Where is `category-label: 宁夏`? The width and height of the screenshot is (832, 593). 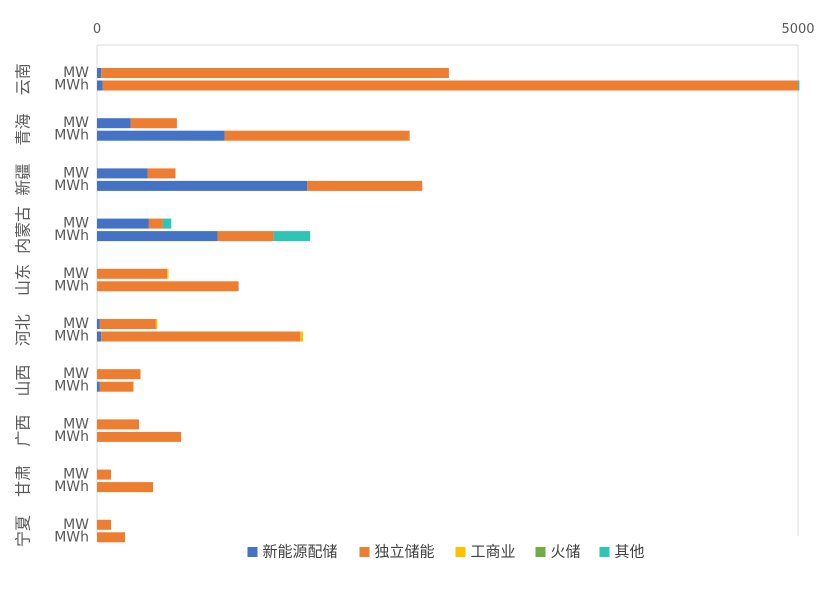
category-label: 宁夏 is located at coordinates (23, 531).